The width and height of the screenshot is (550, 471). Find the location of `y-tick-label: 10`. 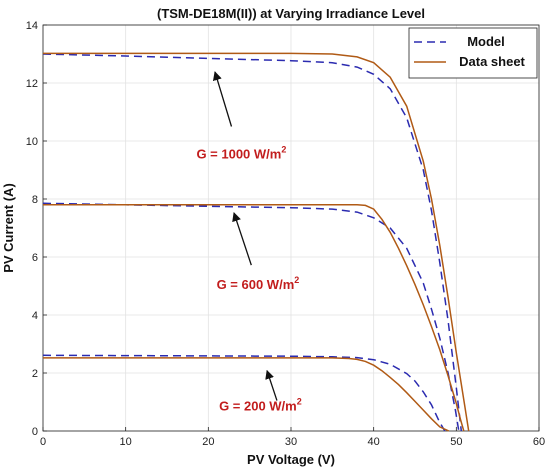

y-tick-label: 10 is located at coordinates (32, 142).